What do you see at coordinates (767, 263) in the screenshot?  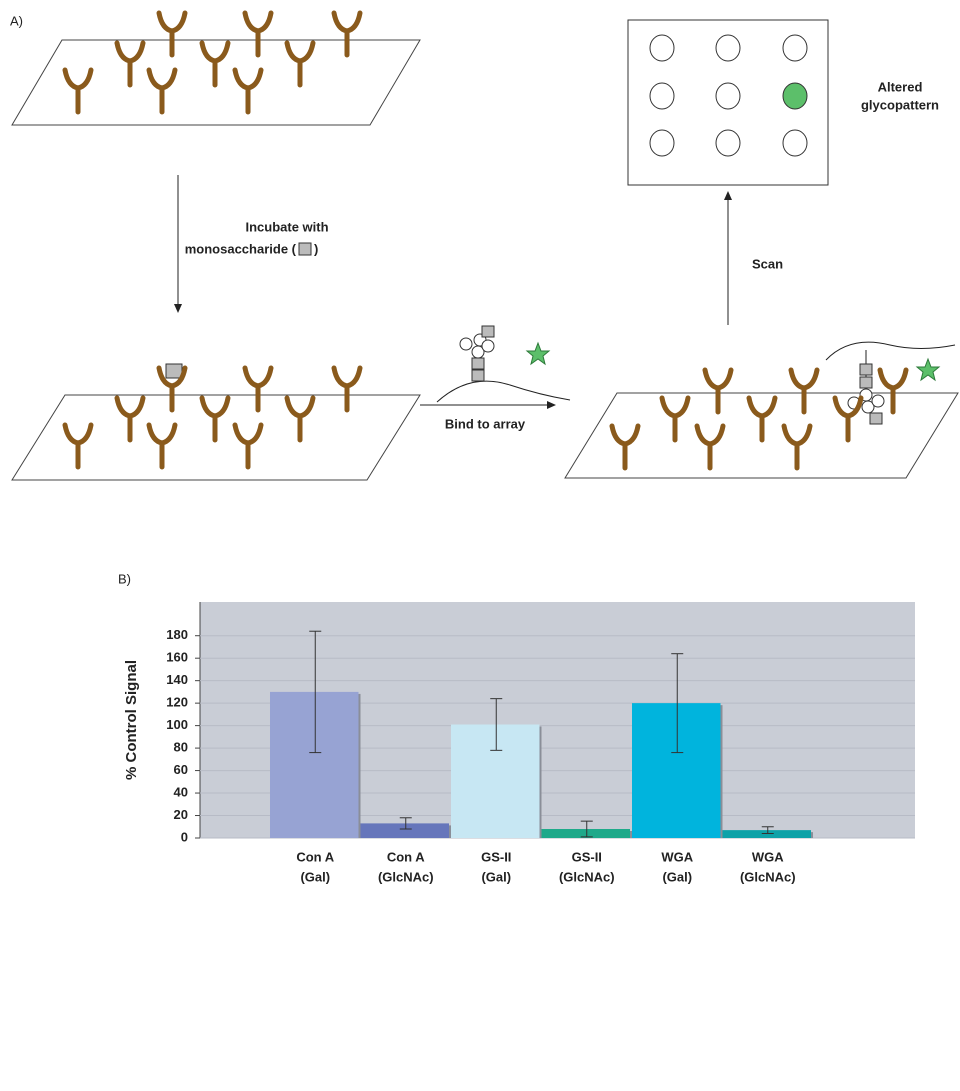 I see `step-label: Scan` at bounding box center [767, 263].